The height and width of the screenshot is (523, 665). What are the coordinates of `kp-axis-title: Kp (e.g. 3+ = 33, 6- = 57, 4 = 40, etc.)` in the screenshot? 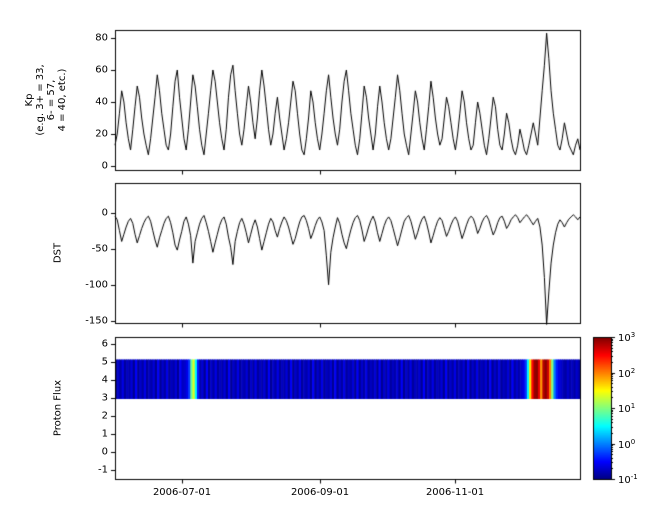 It's located at (46, 99).